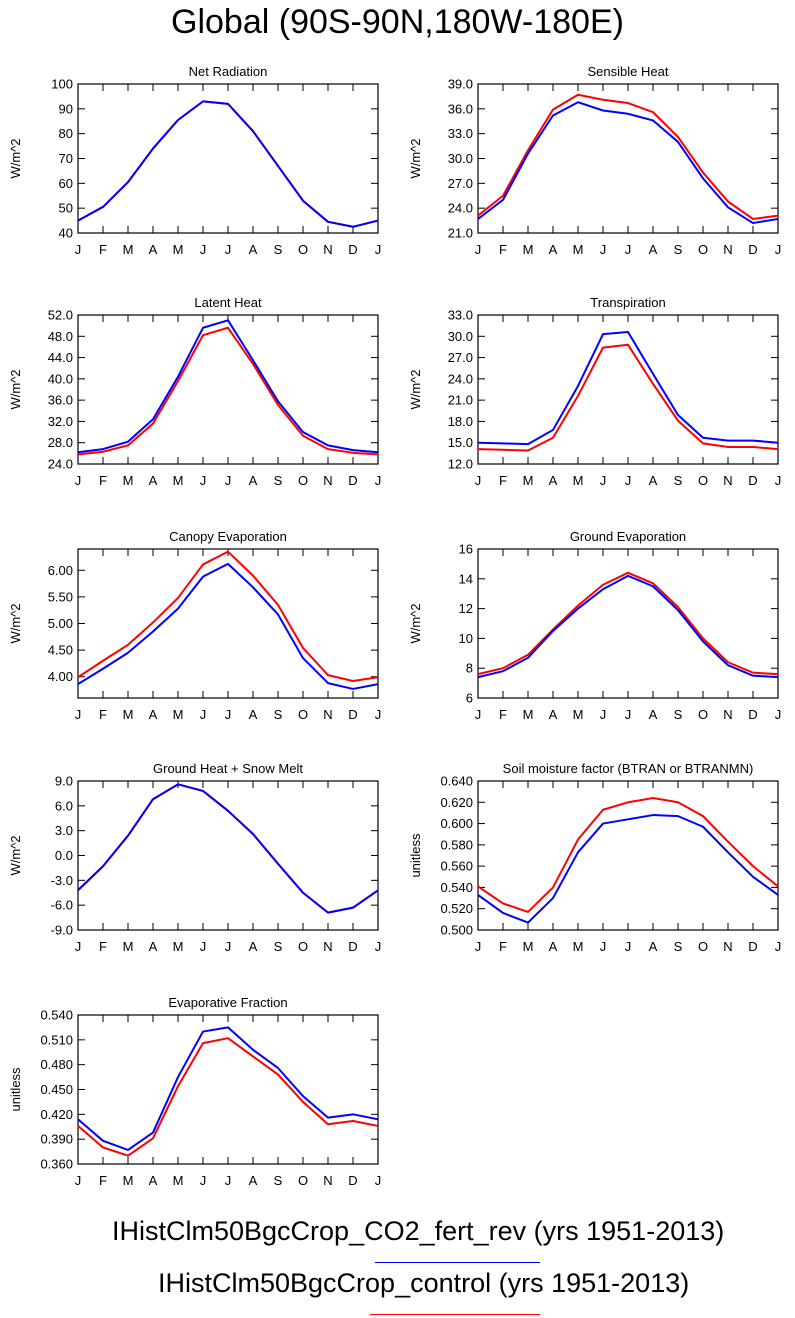 This screenshot has height=1318, width=795. What do you see at coordinates (56, 1039) in the screenshot?
I see `y-tick-label: 0.510` at bounding box center [56, 1039].